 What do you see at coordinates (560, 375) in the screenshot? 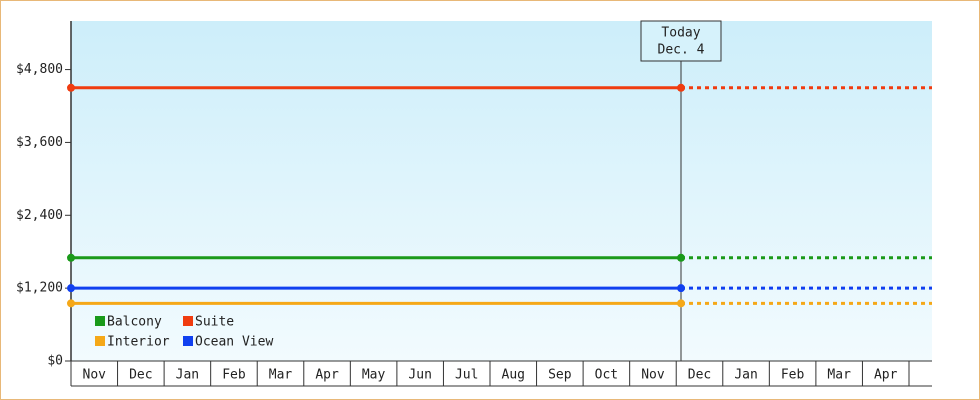
I see `x-tick-label: Sep` at bounding box center [560, 375].